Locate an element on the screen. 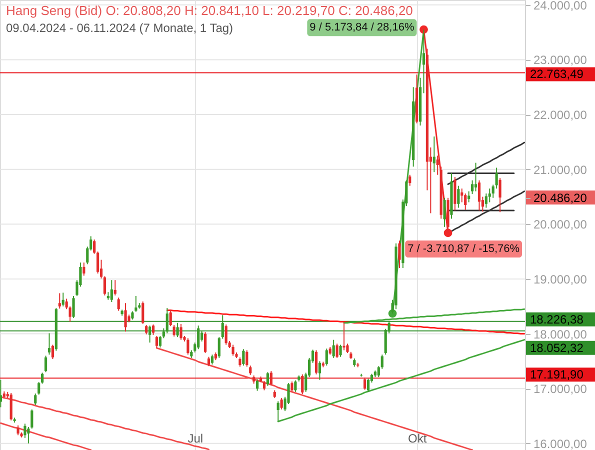 The width and height of the screenshot is (595, 450). ref-line-label: 17.191,90 is located at coordinates (557, 375).